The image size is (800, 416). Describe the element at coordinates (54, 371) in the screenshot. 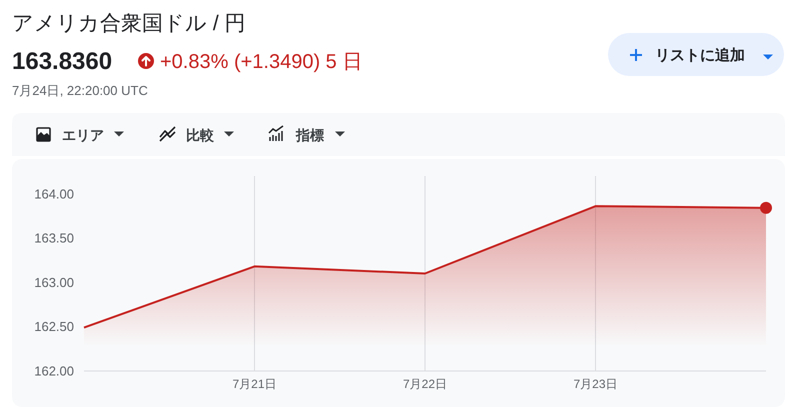

I see `y-tick-label: 162.00` at that location.